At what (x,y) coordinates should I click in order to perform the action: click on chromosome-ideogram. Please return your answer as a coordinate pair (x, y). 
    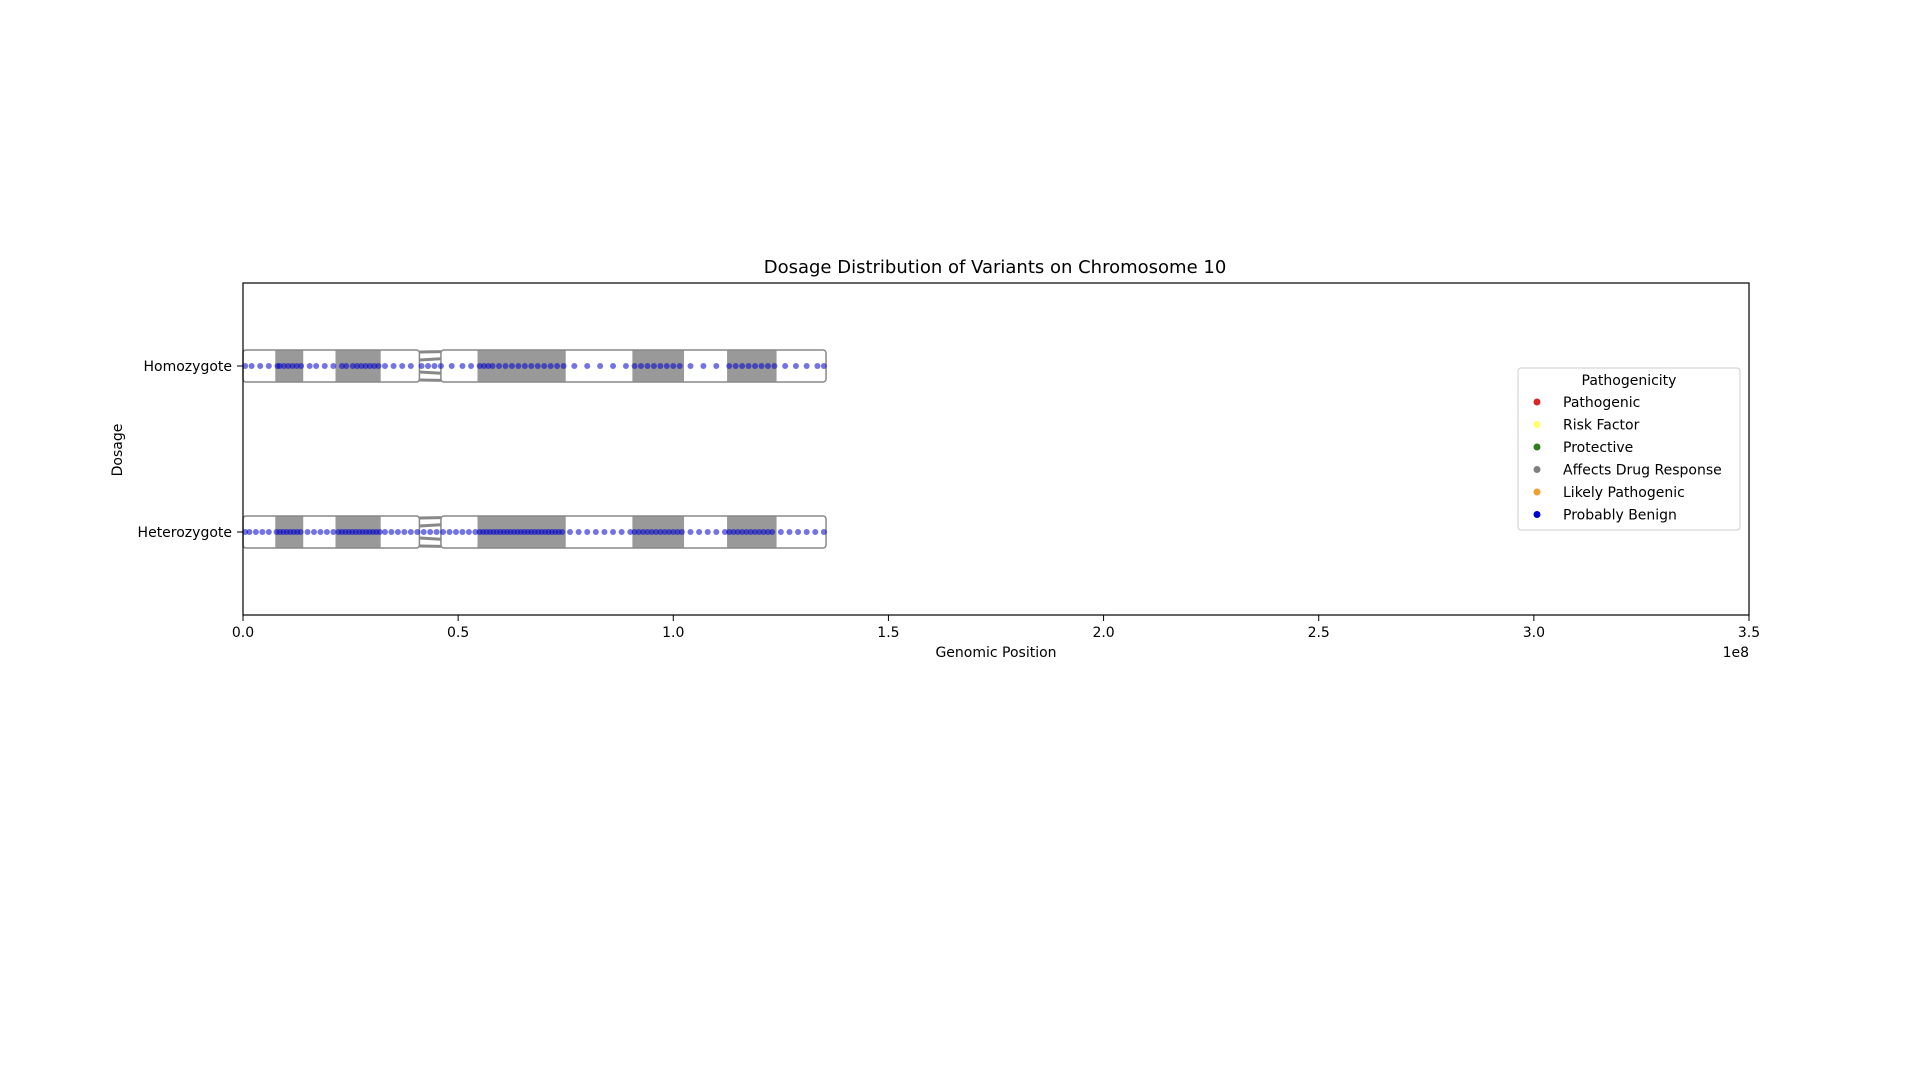
    Looking at the image, I should click on (534, 366).